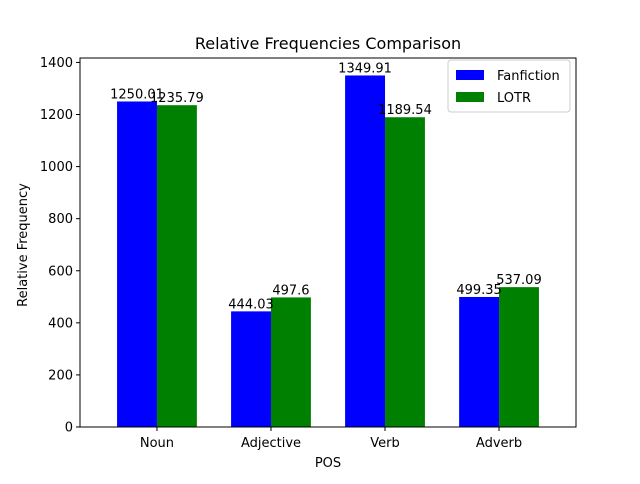 The image size is (640, 484). What do you see at coordinates (56, 167) in the screenshot?
I see `y-tick-label: 1000` at bounding box center [56, 167].